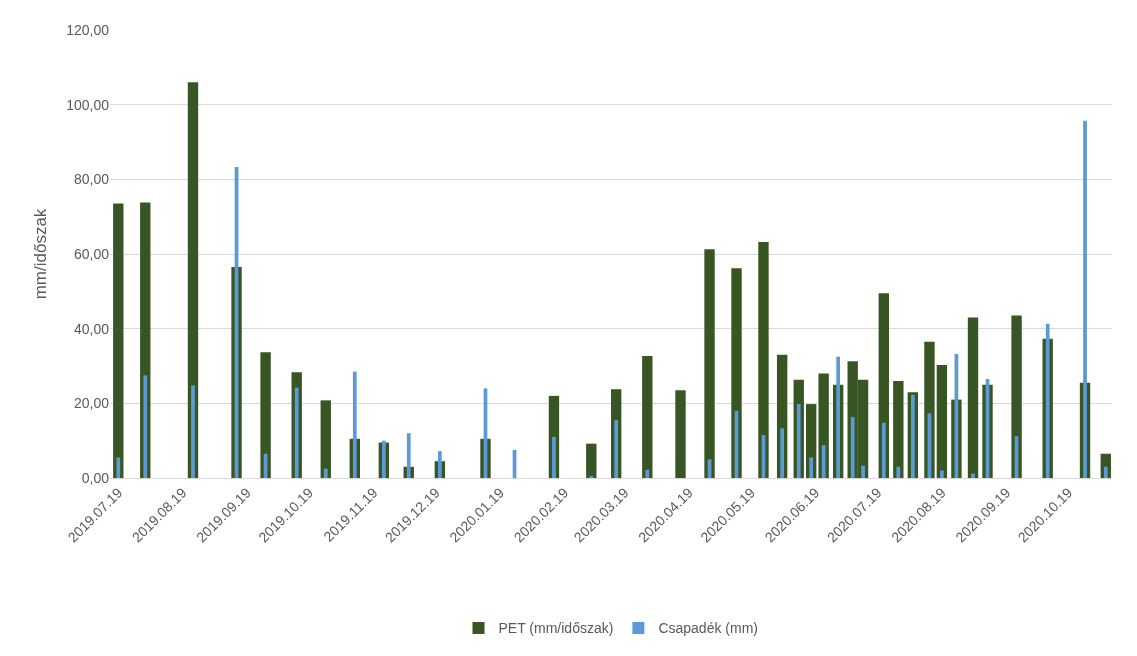 The height and width of the screenshot is (656, 1137). Describe the element at coordinates (91, 403) in the screenshot. I see `y-tick-label: 20,00` at that location.